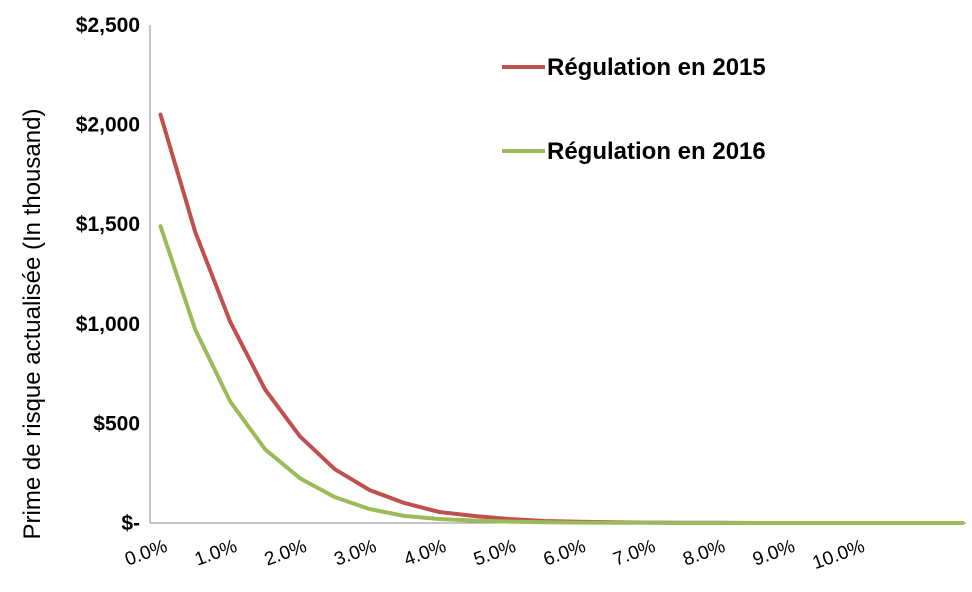  Describe the element at coordinates (108, 125) in the screenshot. I see `y-tick-label: $2,000` at that location.